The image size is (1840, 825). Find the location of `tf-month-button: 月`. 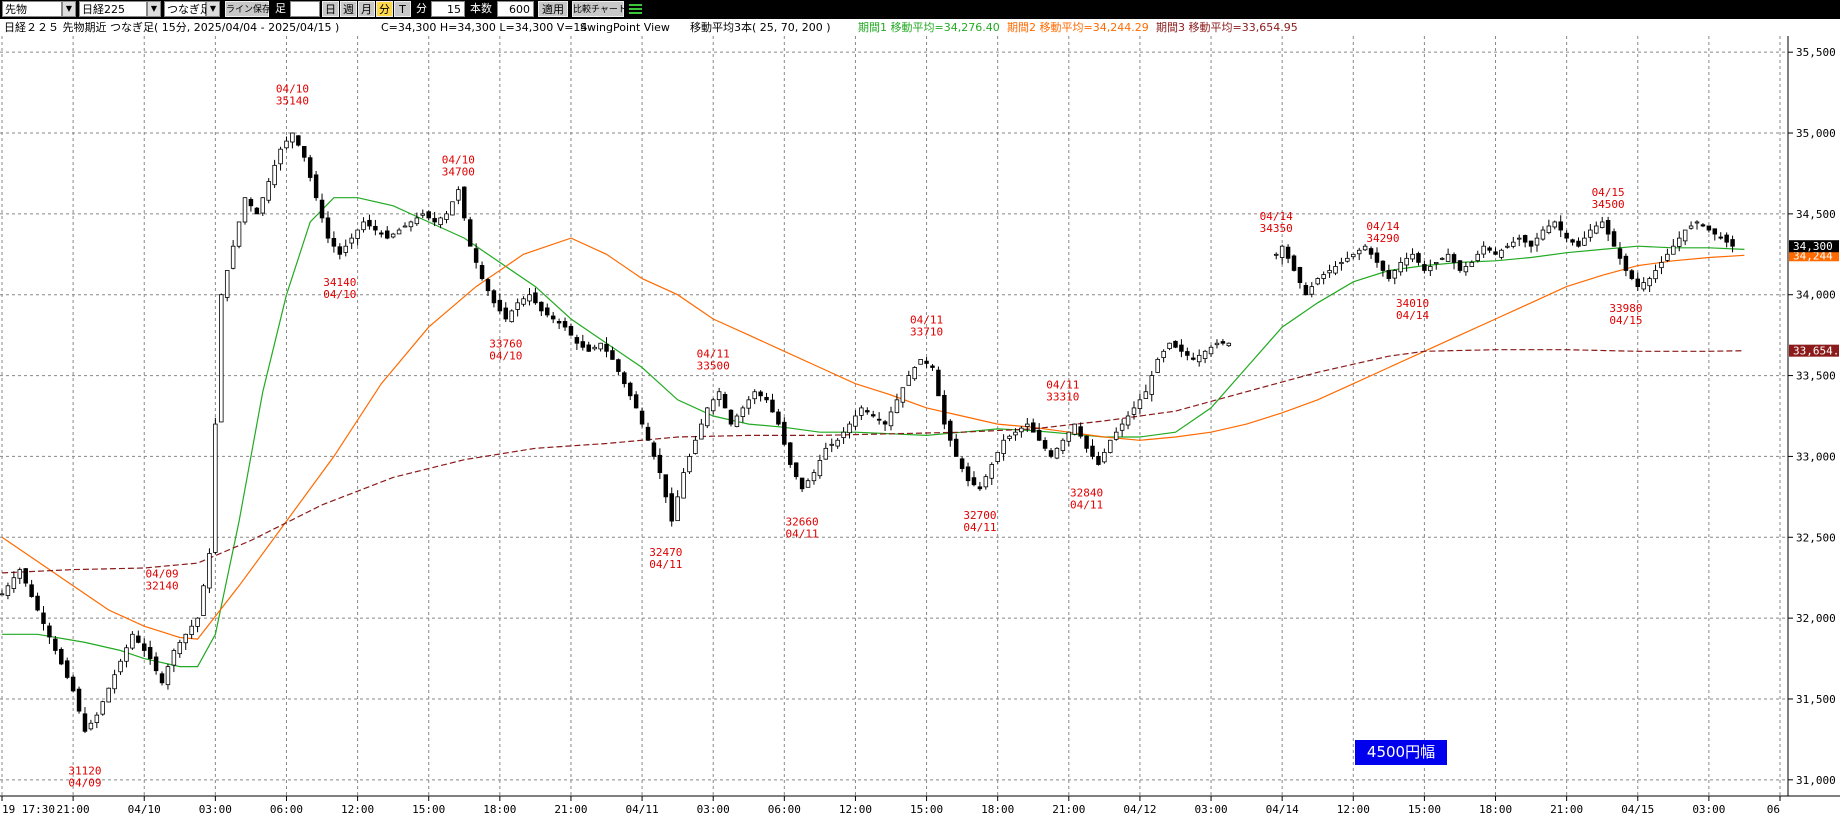

tf-month-button: 月 is located at coordinates (366, 9).